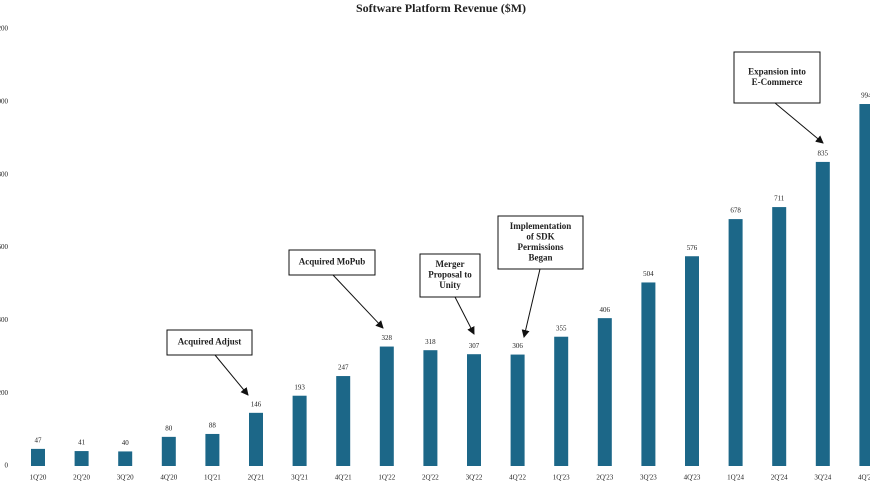  What do you see at coordinates (4, 247) in the screenshot?
I see `y-tick-label: 600` at bounding box center [4, 247].